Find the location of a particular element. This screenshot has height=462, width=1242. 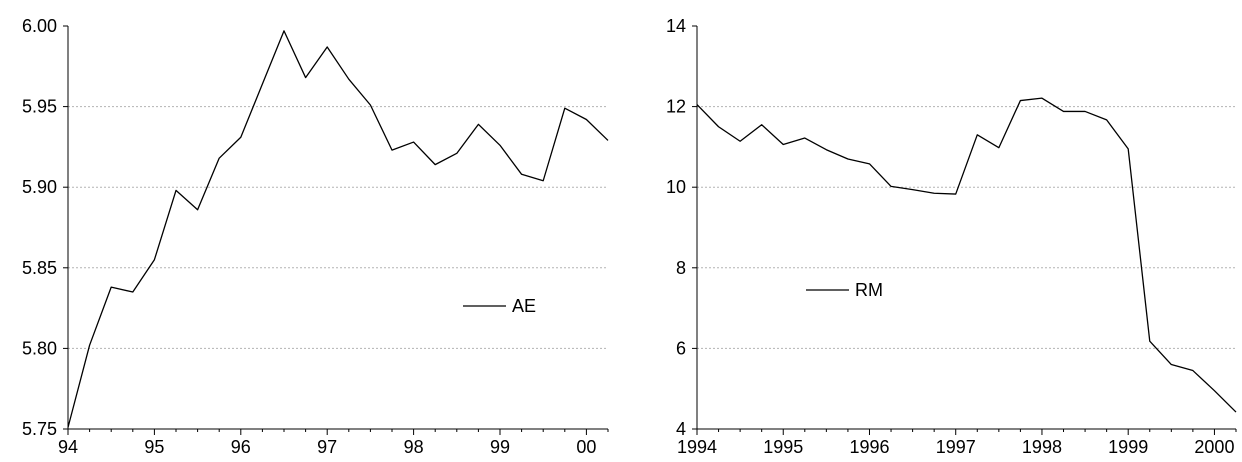

x-tick-label: 1995 is located at coordinates (783, 447).